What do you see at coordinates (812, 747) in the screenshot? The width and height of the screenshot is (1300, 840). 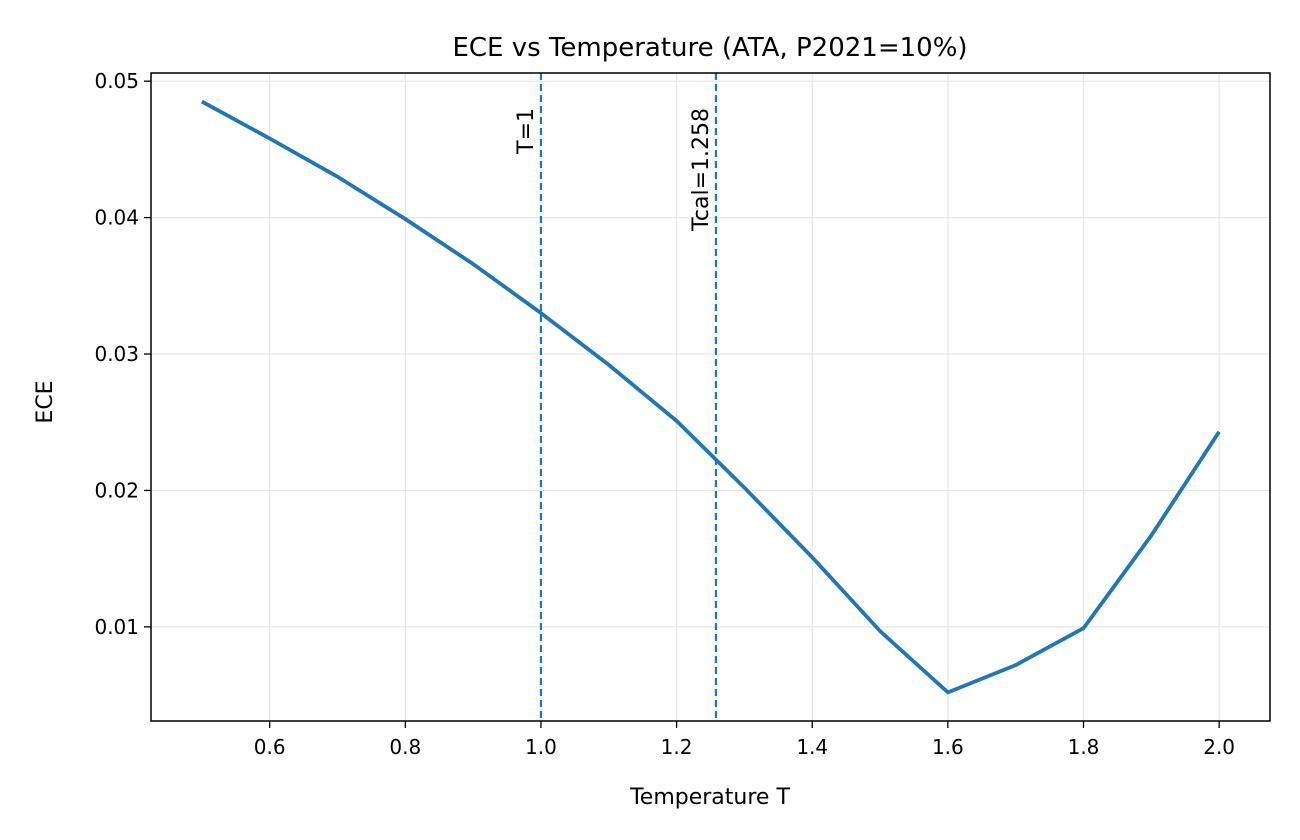 I see `x-tick-label: 1.4` at bounding box center [812, 747].